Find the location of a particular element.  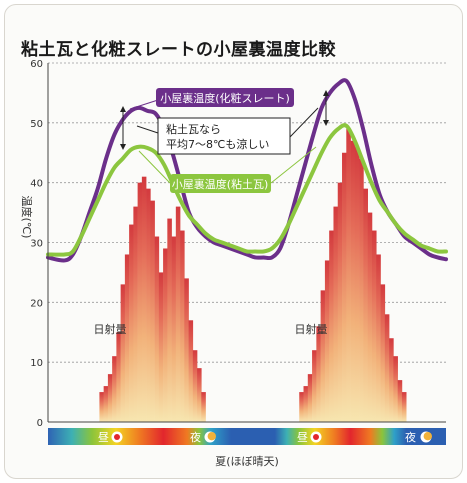

band-label-night-1: 夜 is located at coordinates (195, 437).